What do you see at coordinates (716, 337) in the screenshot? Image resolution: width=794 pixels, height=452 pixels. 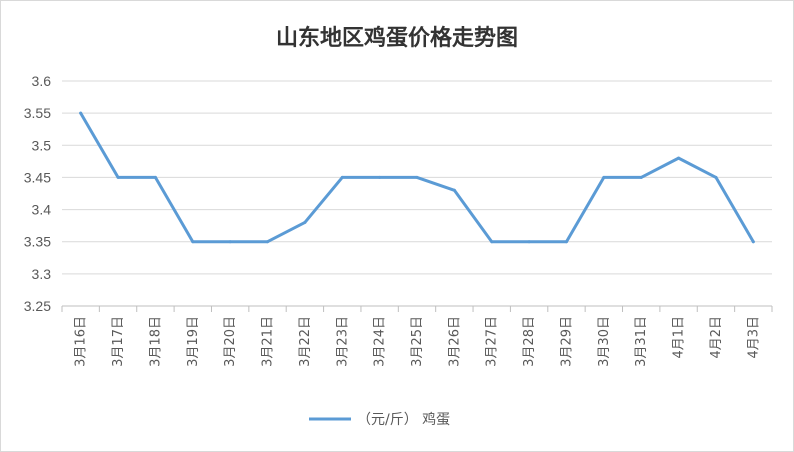 I see `x-tick-label: 4月2日` at bounding box center [716, 337].